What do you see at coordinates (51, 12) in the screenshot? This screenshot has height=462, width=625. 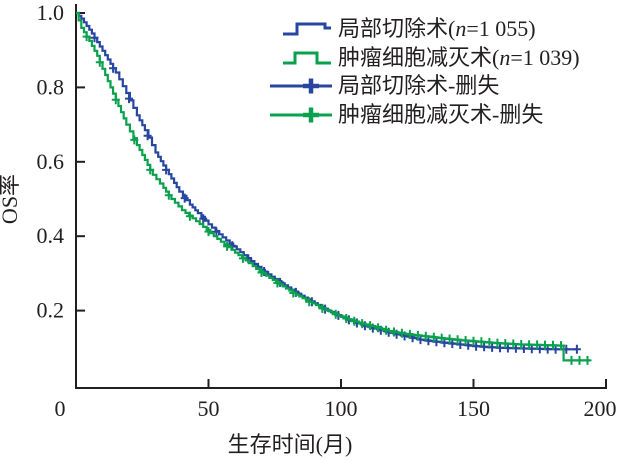 I see `y-tick-label: 1.0` at bounding box center [51, 12].